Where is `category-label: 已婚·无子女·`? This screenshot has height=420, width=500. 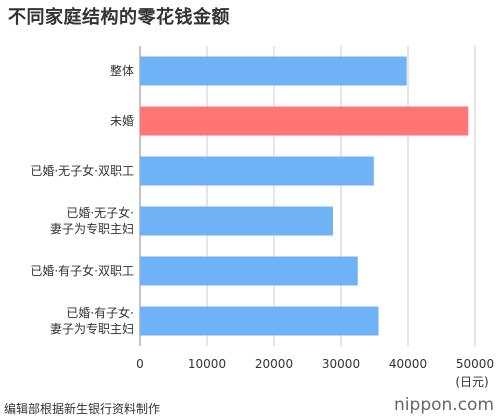
category-label: 已婚·无子女· is located at coordinates (100, 212).